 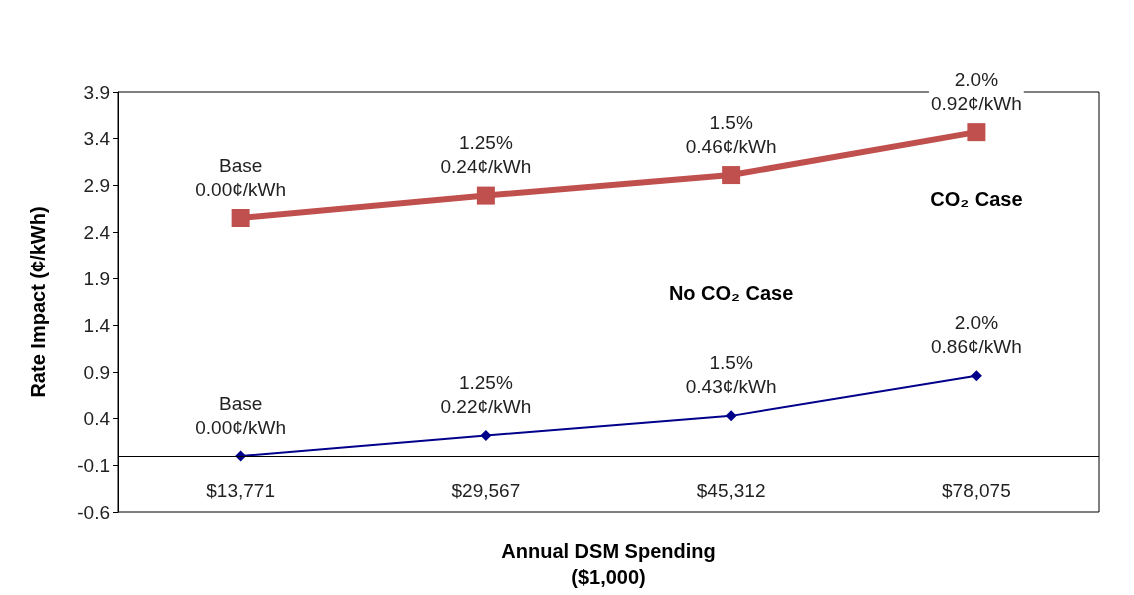 I want to click on annotation: CO₂ Case, so click(x=976, y=199).